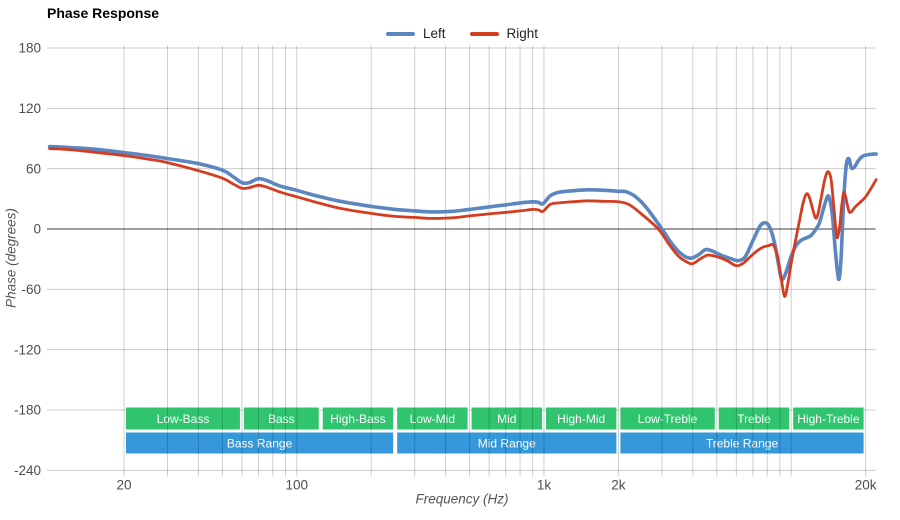  Describe the element at coordinates (29, 108) in the screenshot. I see `y-tick-label-120: 120` at that location.